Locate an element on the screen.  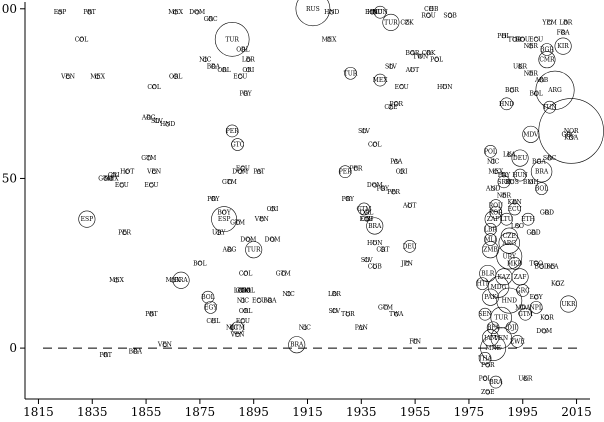
data-point: SLV is located at coordinates (364, 131).